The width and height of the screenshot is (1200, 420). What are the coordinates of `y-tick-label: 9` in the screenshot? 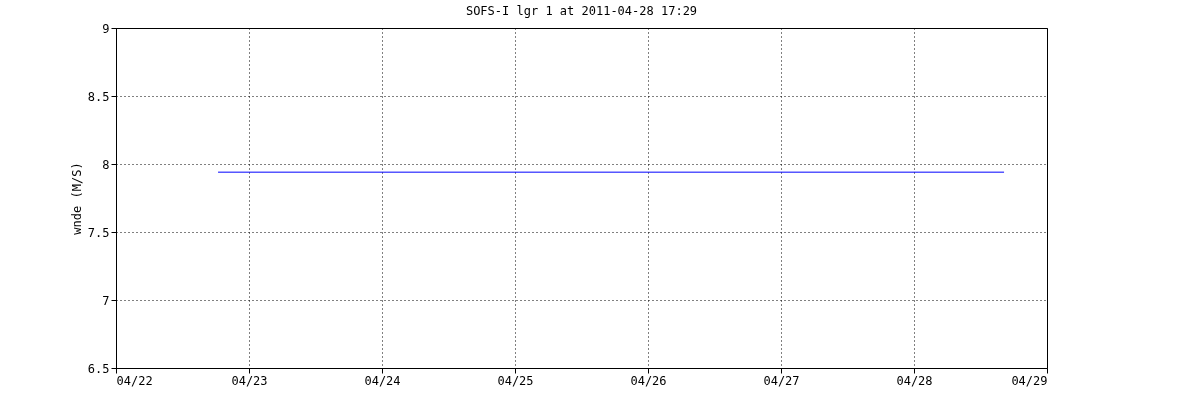 It's located at (106, 28).